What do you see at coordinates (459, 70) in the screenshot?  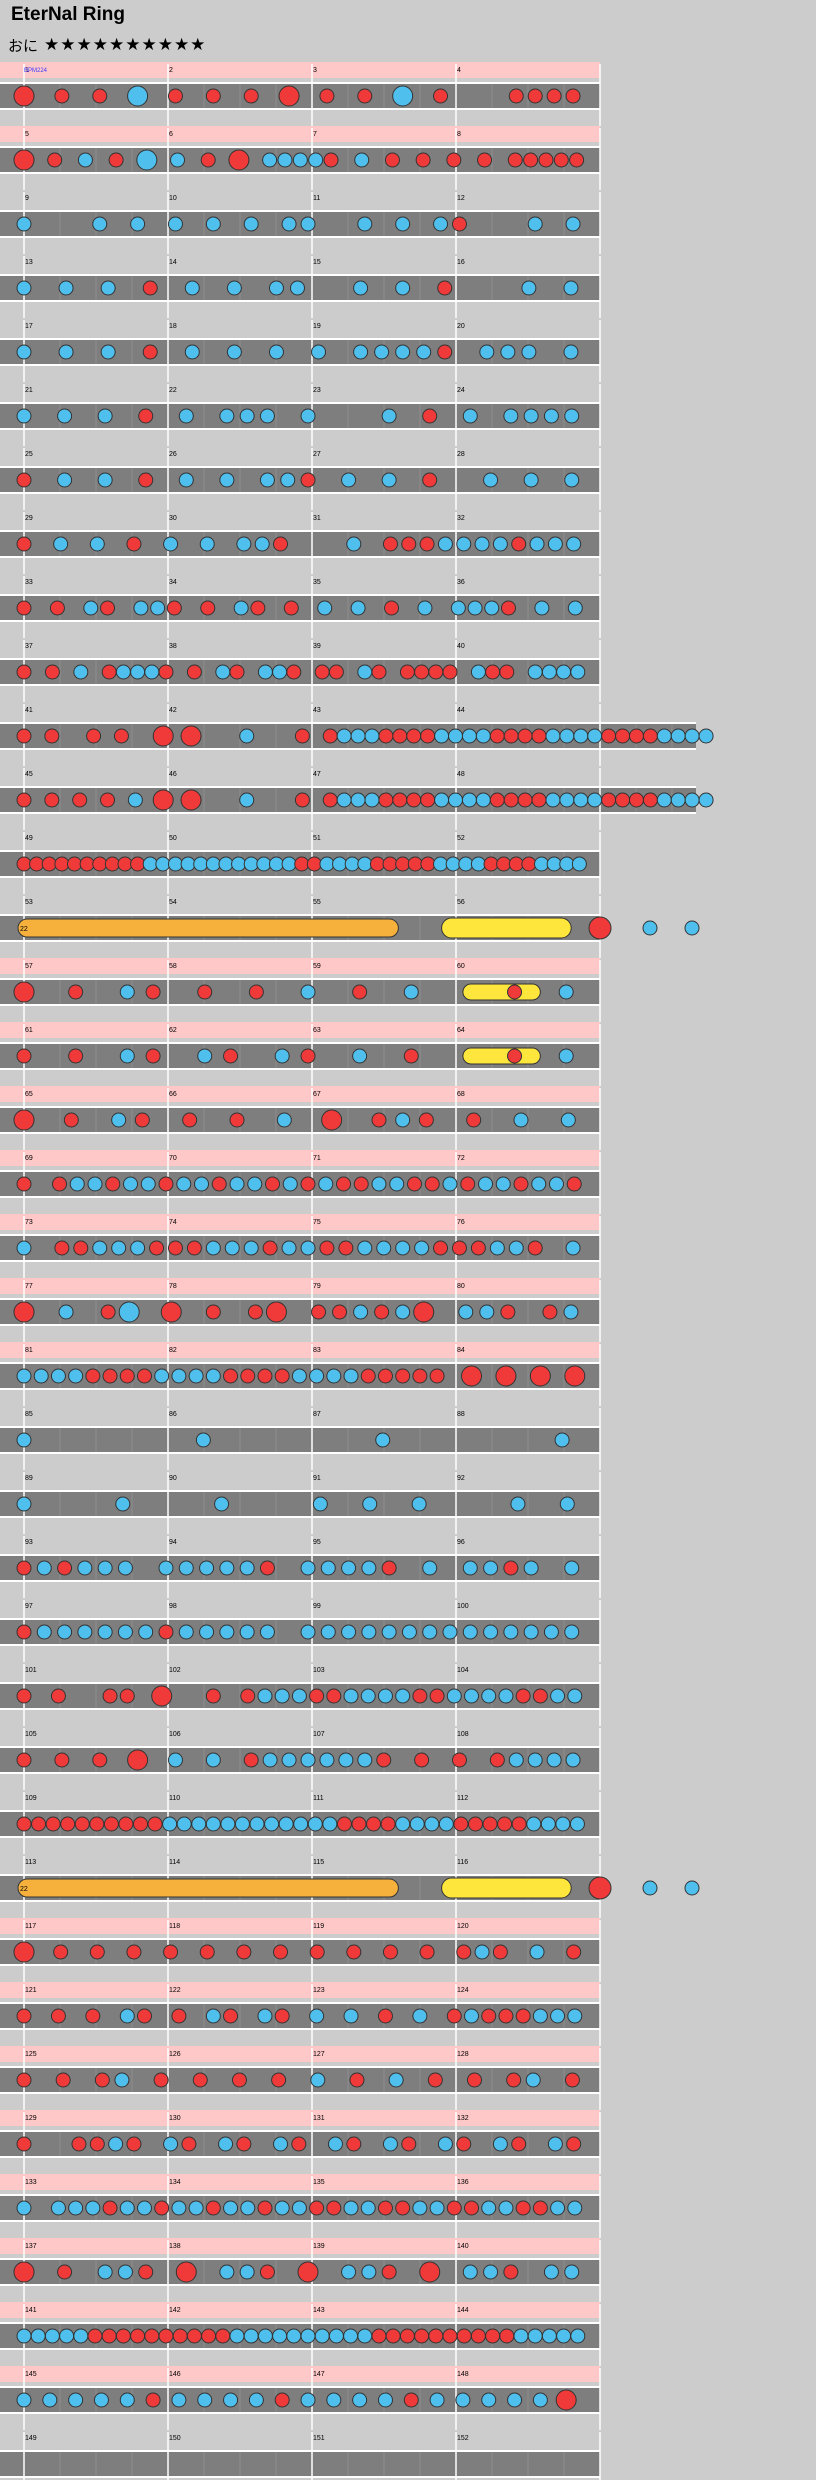 I see `measure-number: 4` at bounding box center [459, 70].